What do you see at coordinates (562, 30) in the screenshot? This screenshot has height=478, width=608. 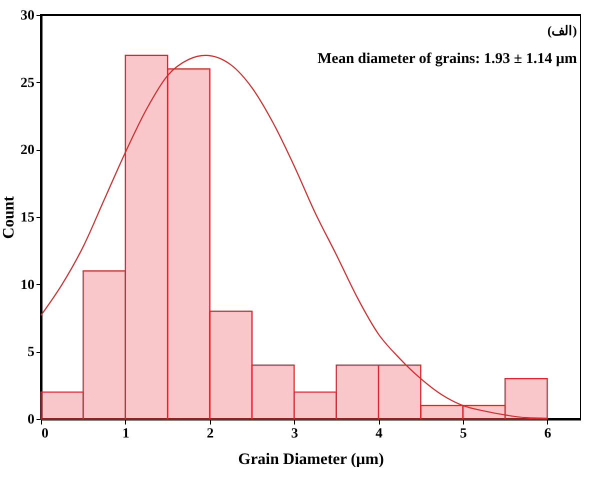 I see `annotation: (الف)` at bounding box center [562, 30].